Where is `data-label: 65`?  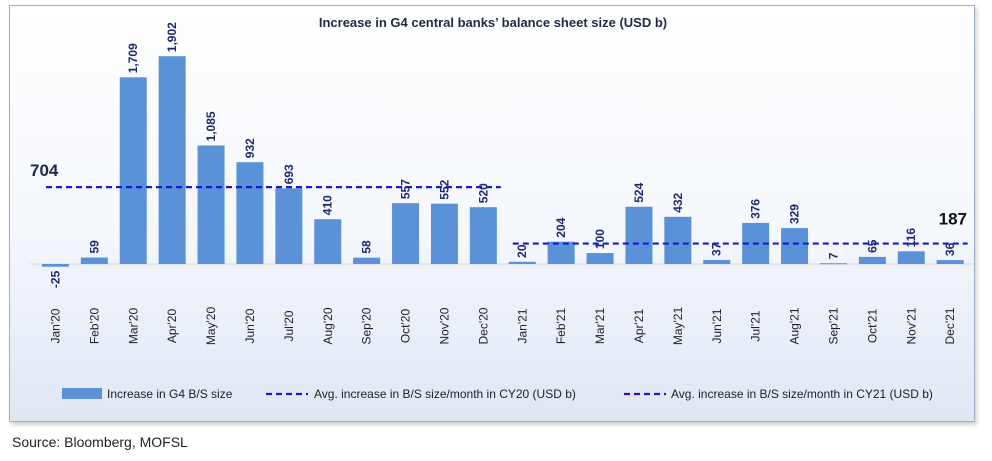
data-label: 65 is located at coordinates (872, 246).